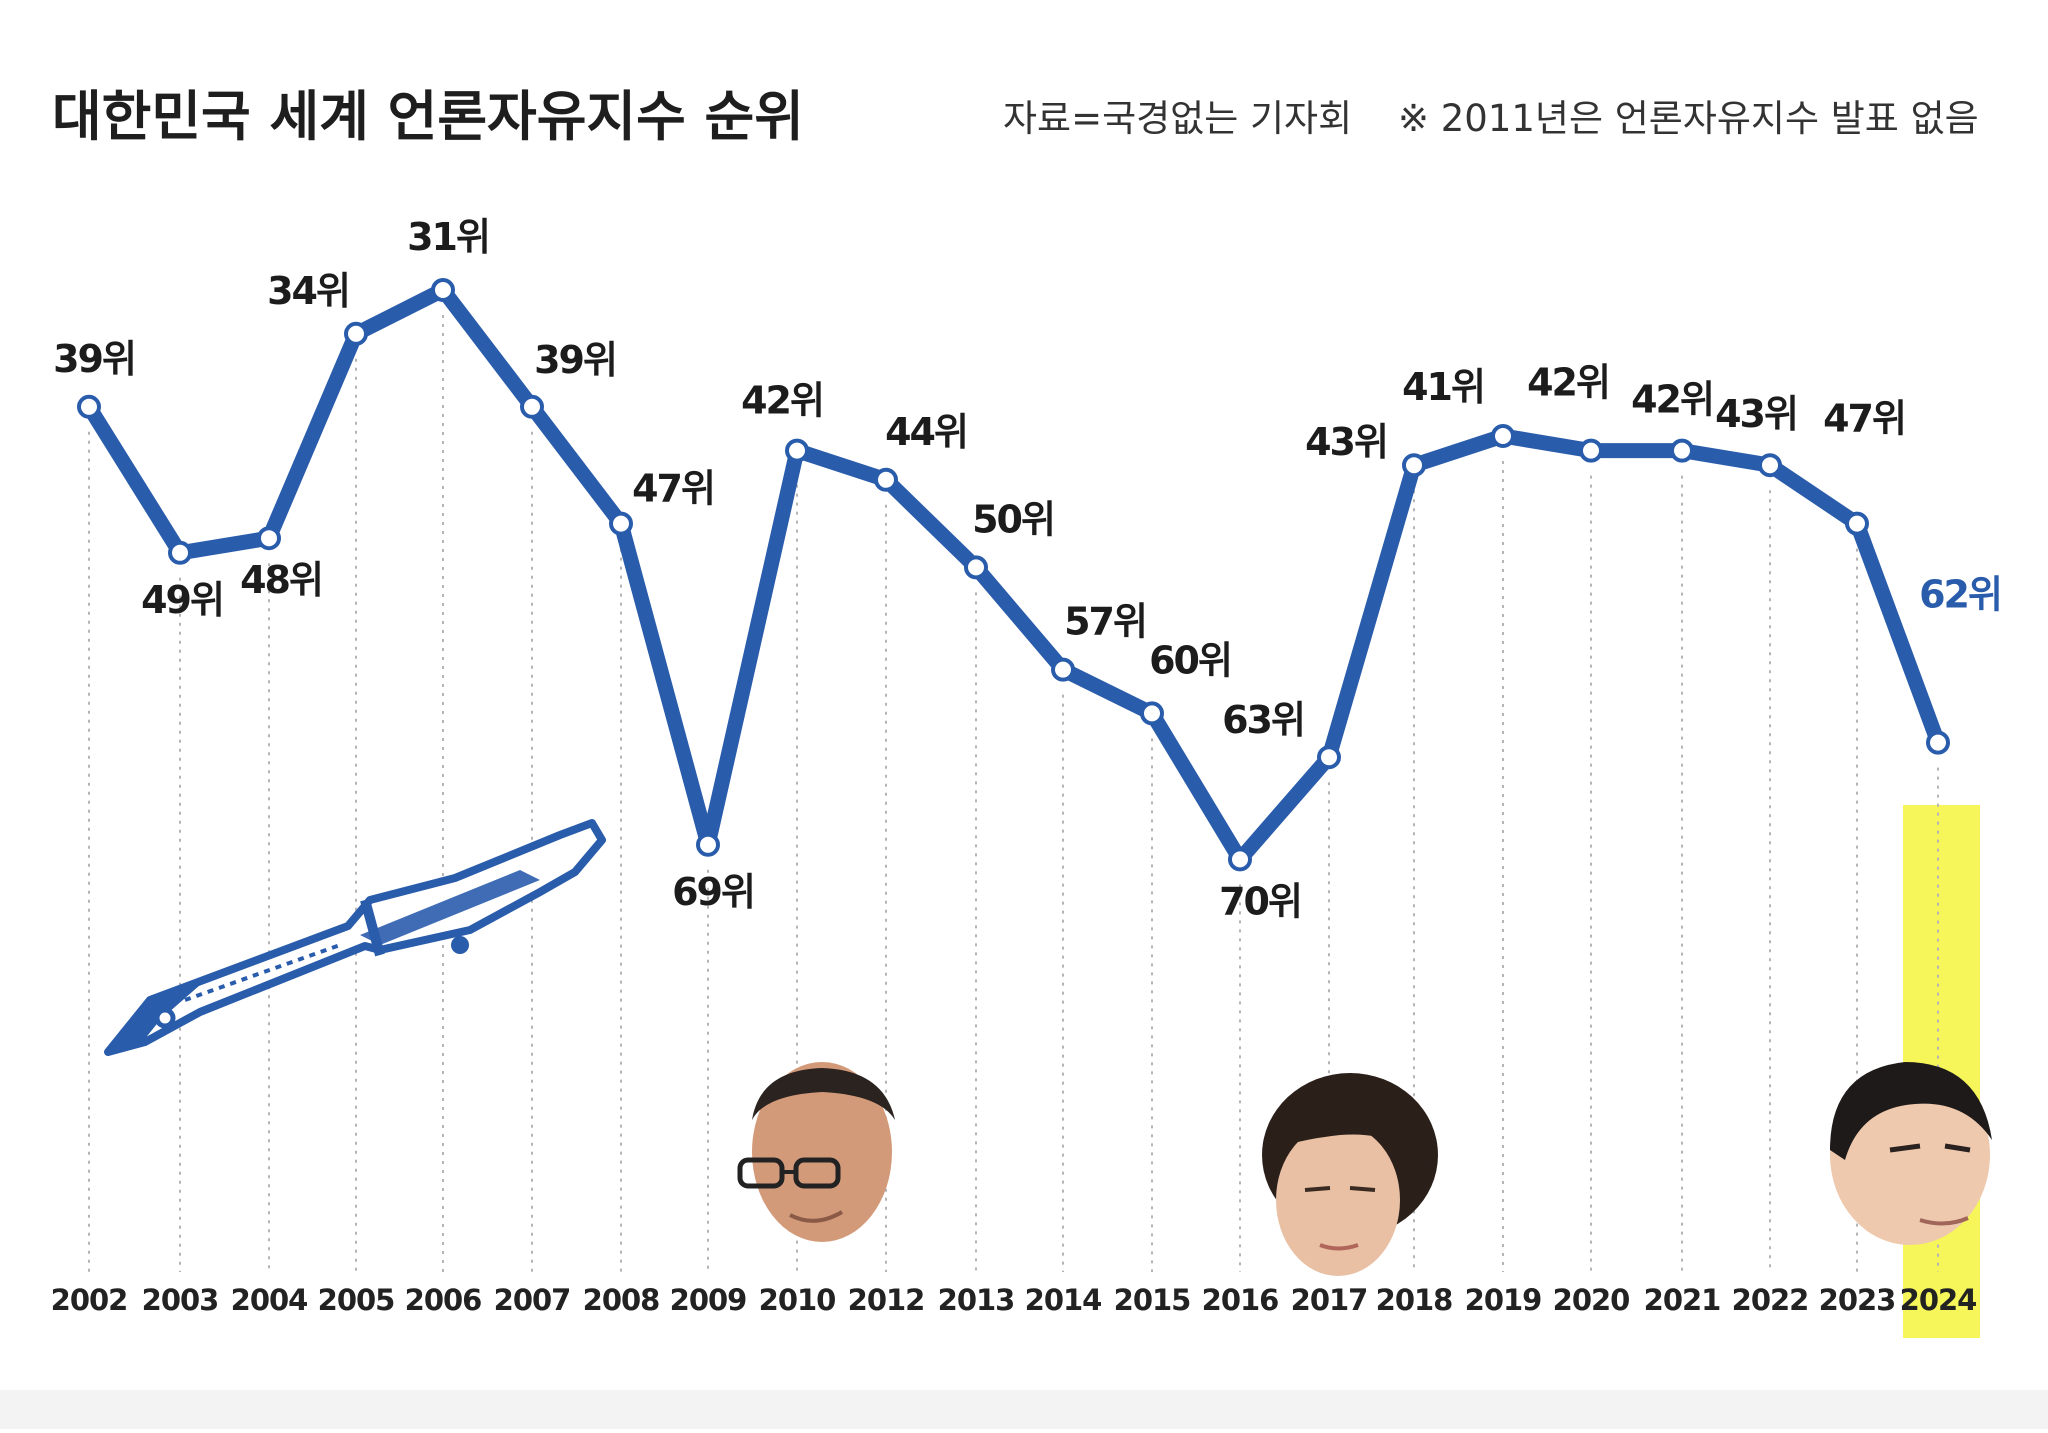 The image size is (2048, 1433). Describe the element at coordinates (1672, 400) in the screenshot. I see `data-label-2021: 42위` at that location.